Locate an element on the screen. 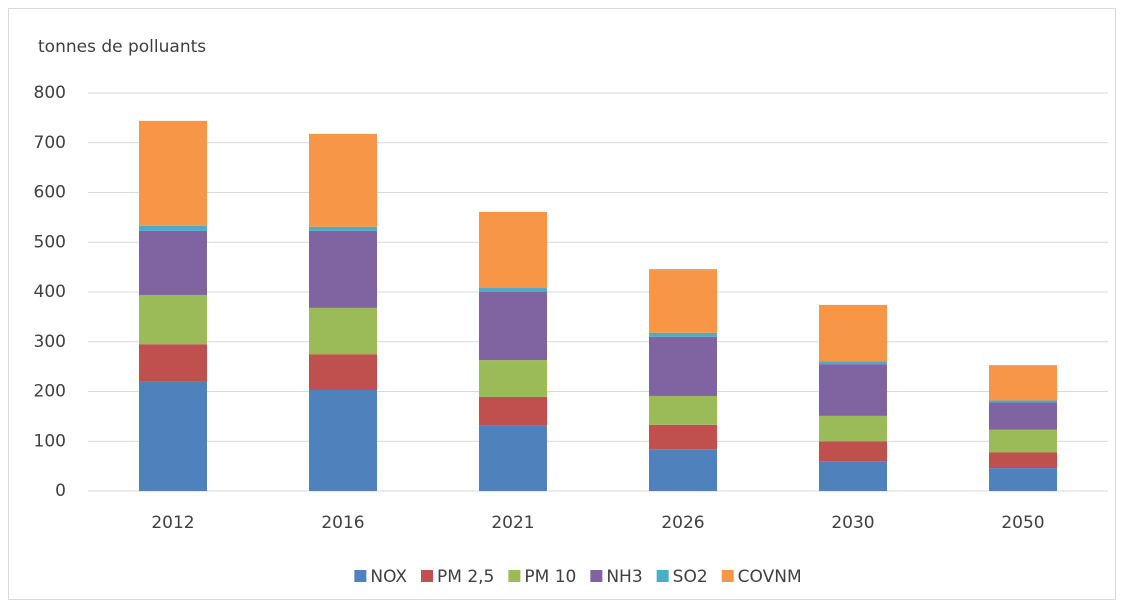  legend-label: PM 2,5 is located at coordinates (465, 577).